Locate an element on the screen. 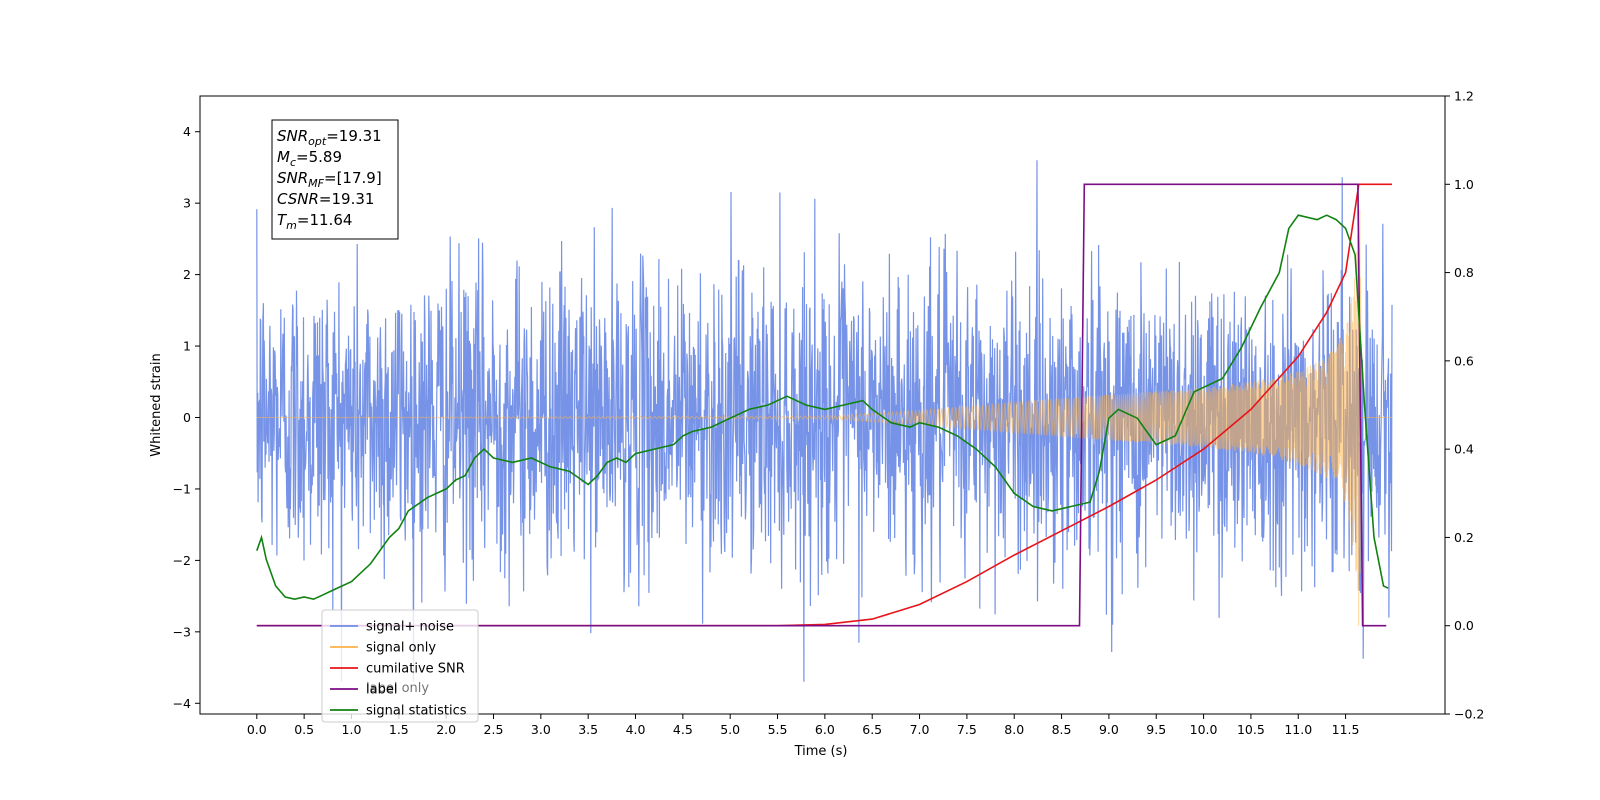  y-axis-left: −4 −3 −2 −1 0 1 2 3 4 is located at coordinates (186, 417).